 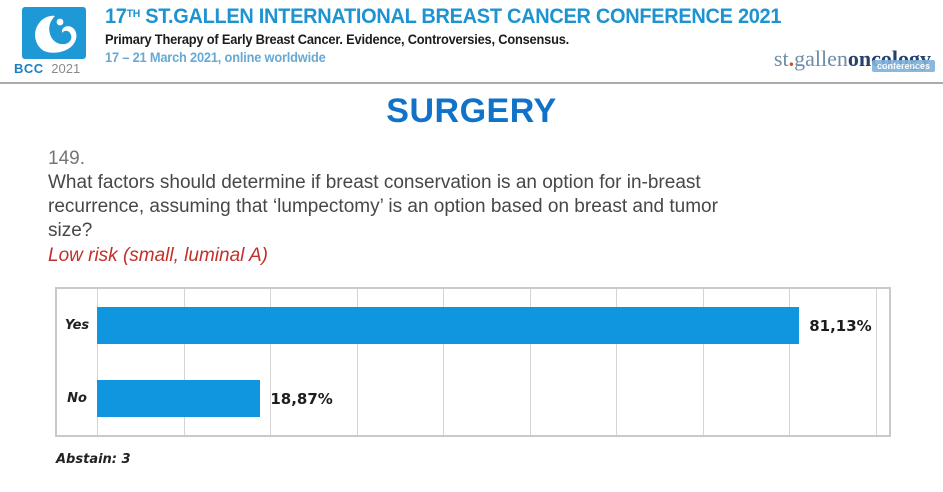 What do you see at coordinates (215, 57) in the screenshot?
I see `conference-dates: 17 – 21 March 2021, online worldwide` at bounding box center [215, 57].